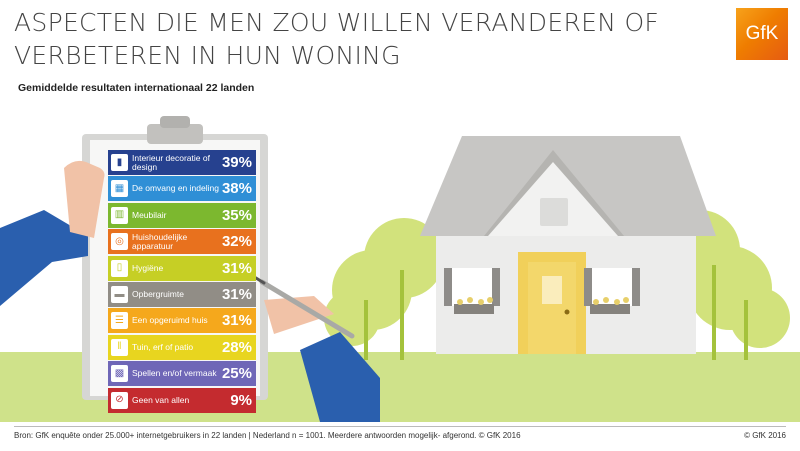 This screenshot has width=800, height=451. What do you see at coordinates (182, 215) in the screenshot?
I see `chart-row: ▥ Meubilair 35%` at bounding box center [182, 215].